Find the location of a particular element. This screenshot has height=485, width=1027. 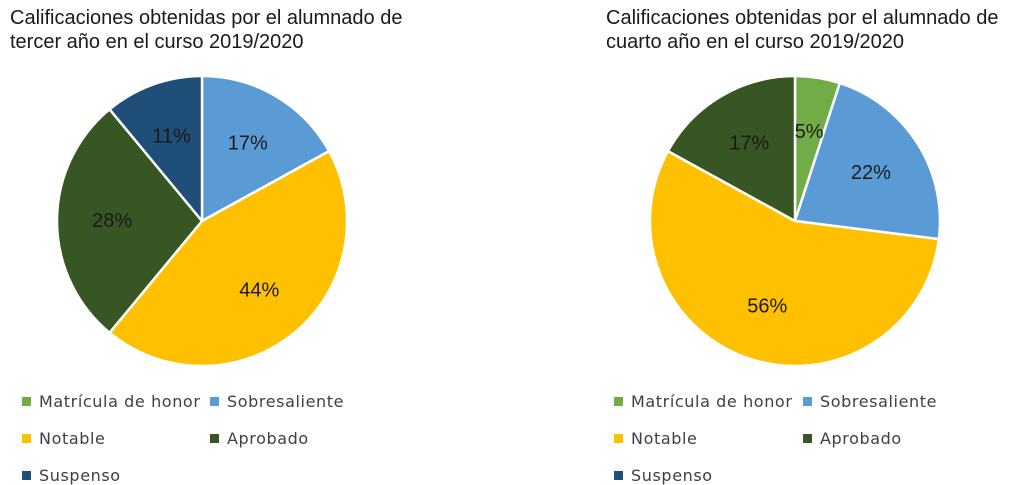

pie-data-labels: 17% 44% 28% 11% is located at coordinates (185, 213).